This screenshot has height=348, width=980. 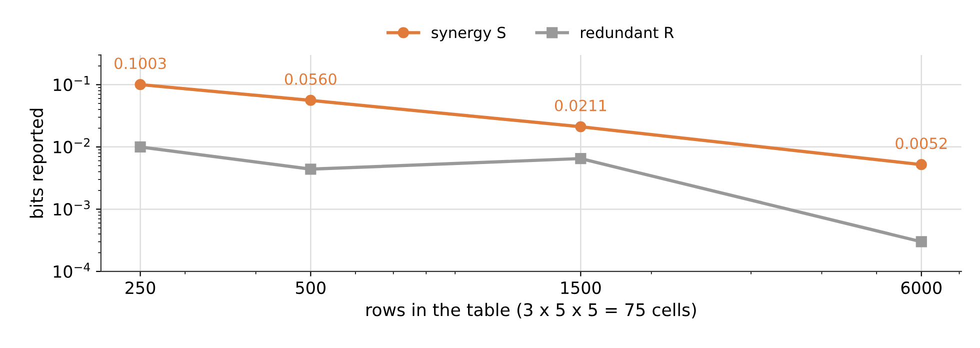 I want to click on y-tick-label: 10$^{−1}$, so click(x=72, y=84).